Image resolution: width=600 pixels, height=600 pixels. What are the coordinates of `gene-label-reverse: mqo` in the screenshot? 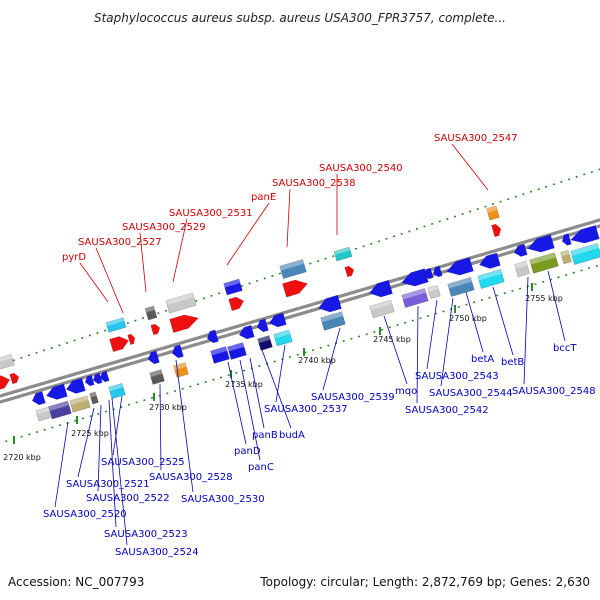 It's located at (406, 391).